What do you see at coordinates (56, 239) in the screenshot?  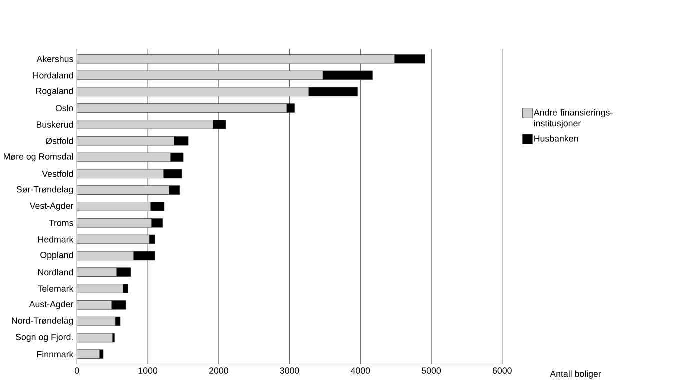 I see `y-tick-label: Hedmark` at bounding box center [56, 239].